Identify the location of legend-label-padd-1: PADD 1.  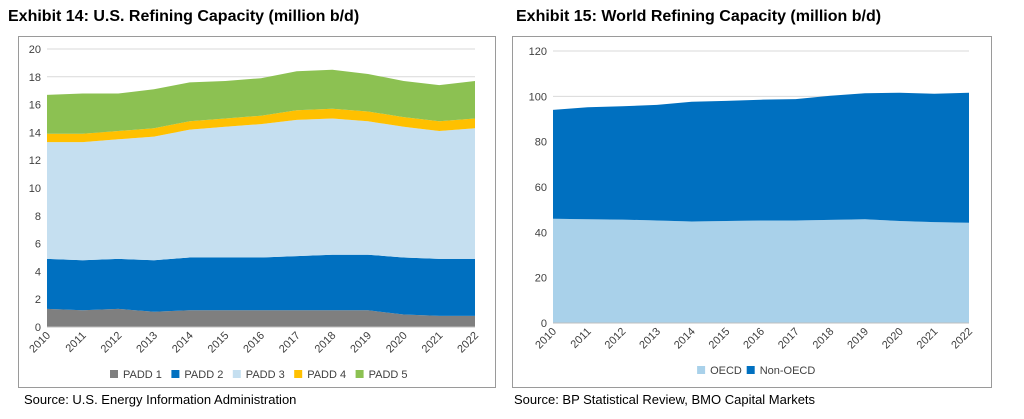
(142, 375).